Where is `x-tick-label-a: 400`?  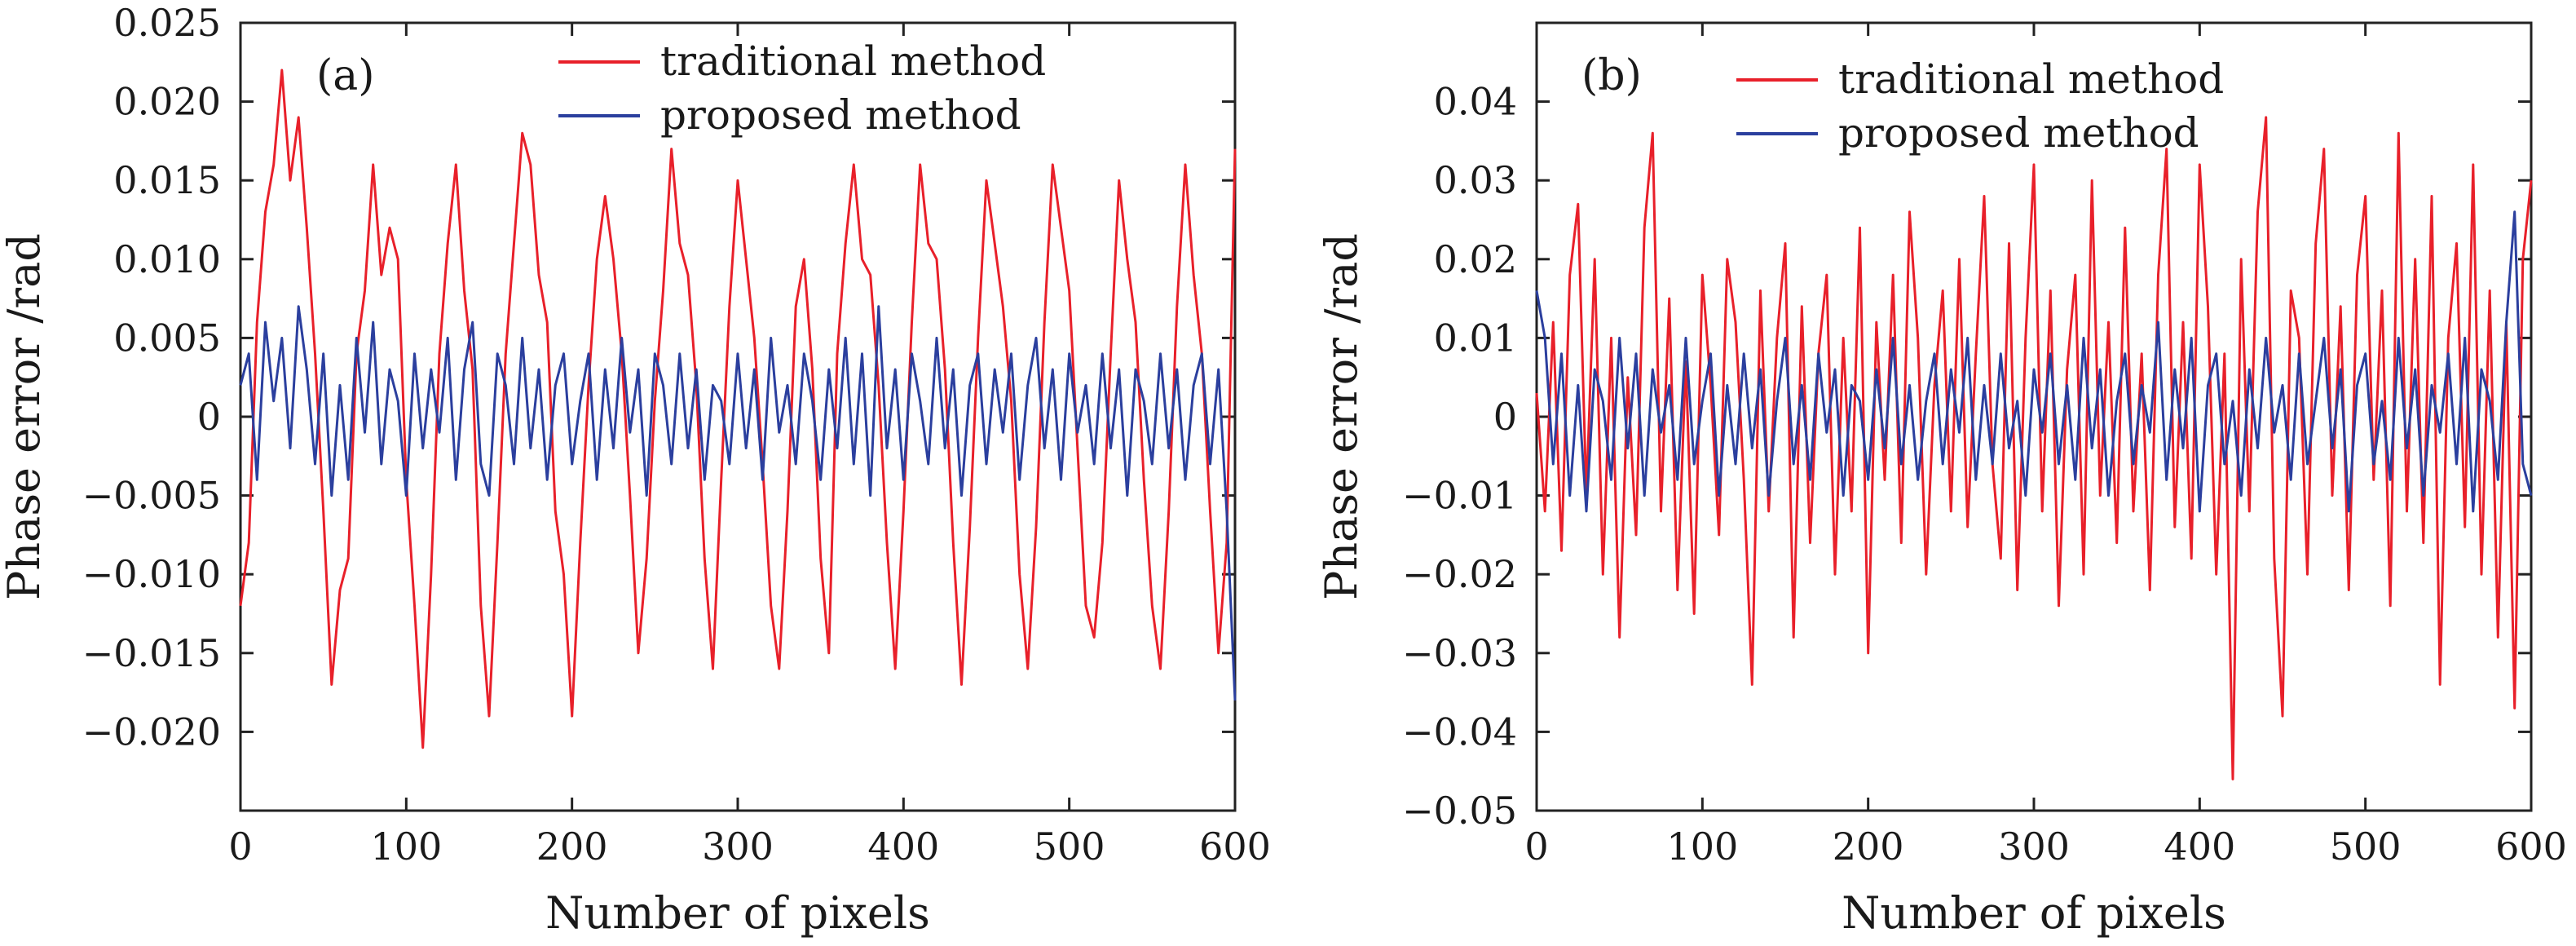 x-tick-label-a: 400 is located at coordinates (903, 846).